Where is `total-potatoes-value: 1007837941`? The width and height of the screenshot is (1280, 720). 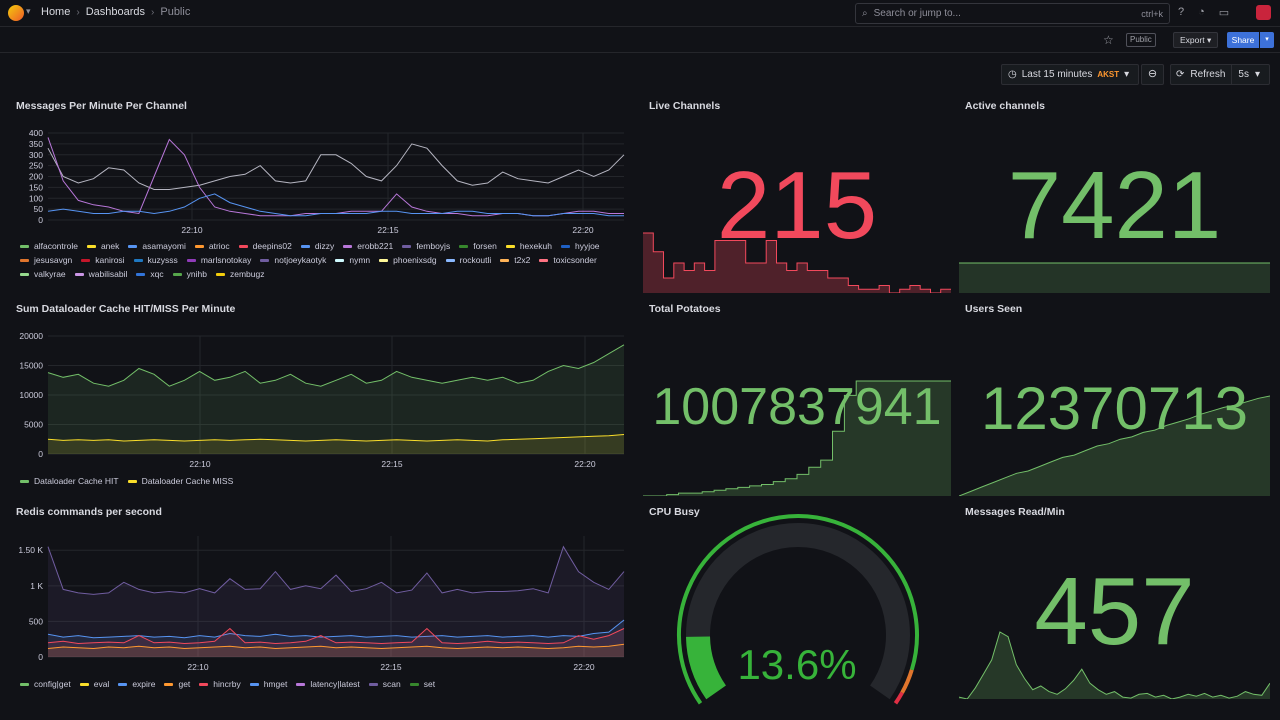 total-potatoes-value: 1007837941 is located at coordinates (797, 407).